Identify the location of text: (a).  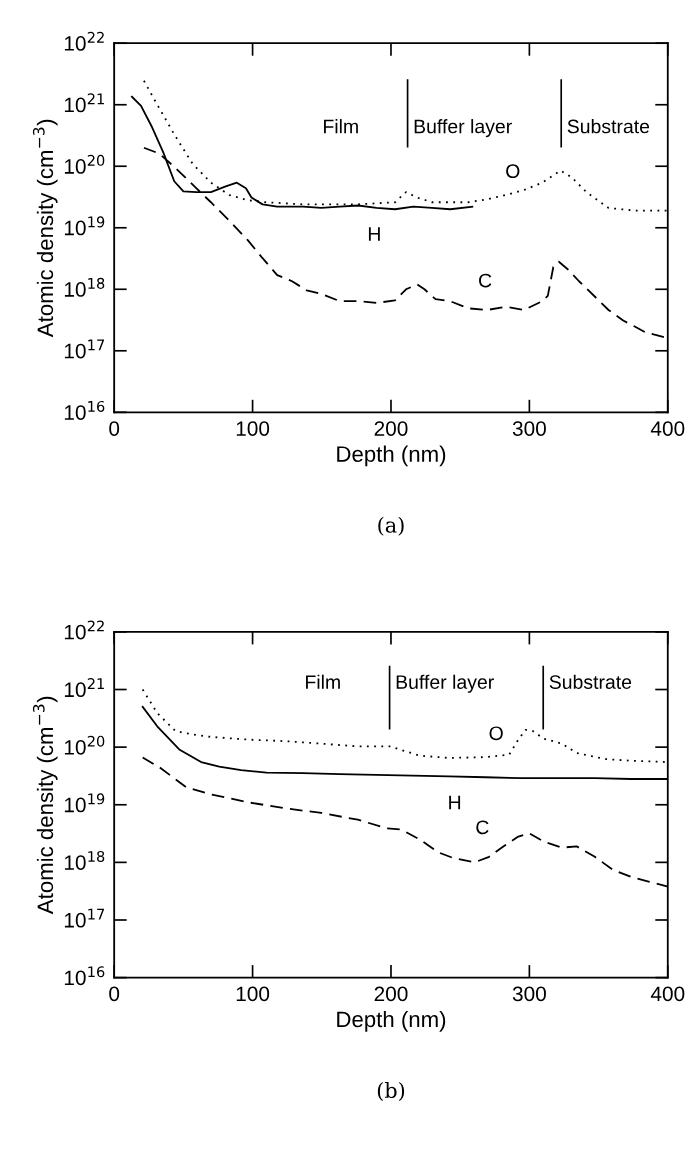
(391, 526).